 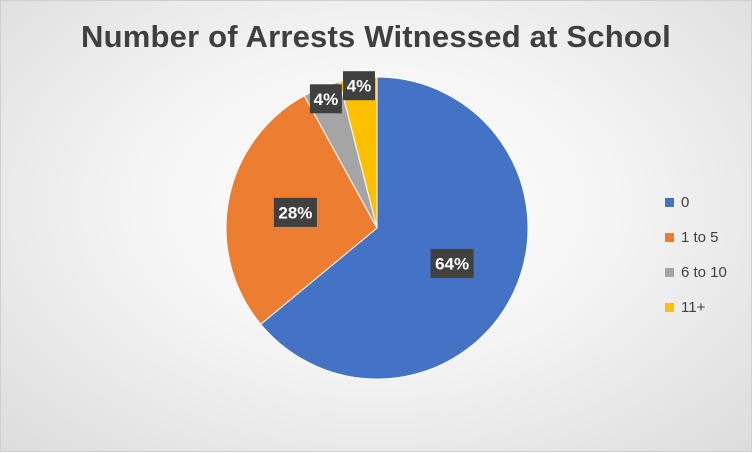 I want to click on data-label-3: 4%, so click(x=325, y=99).